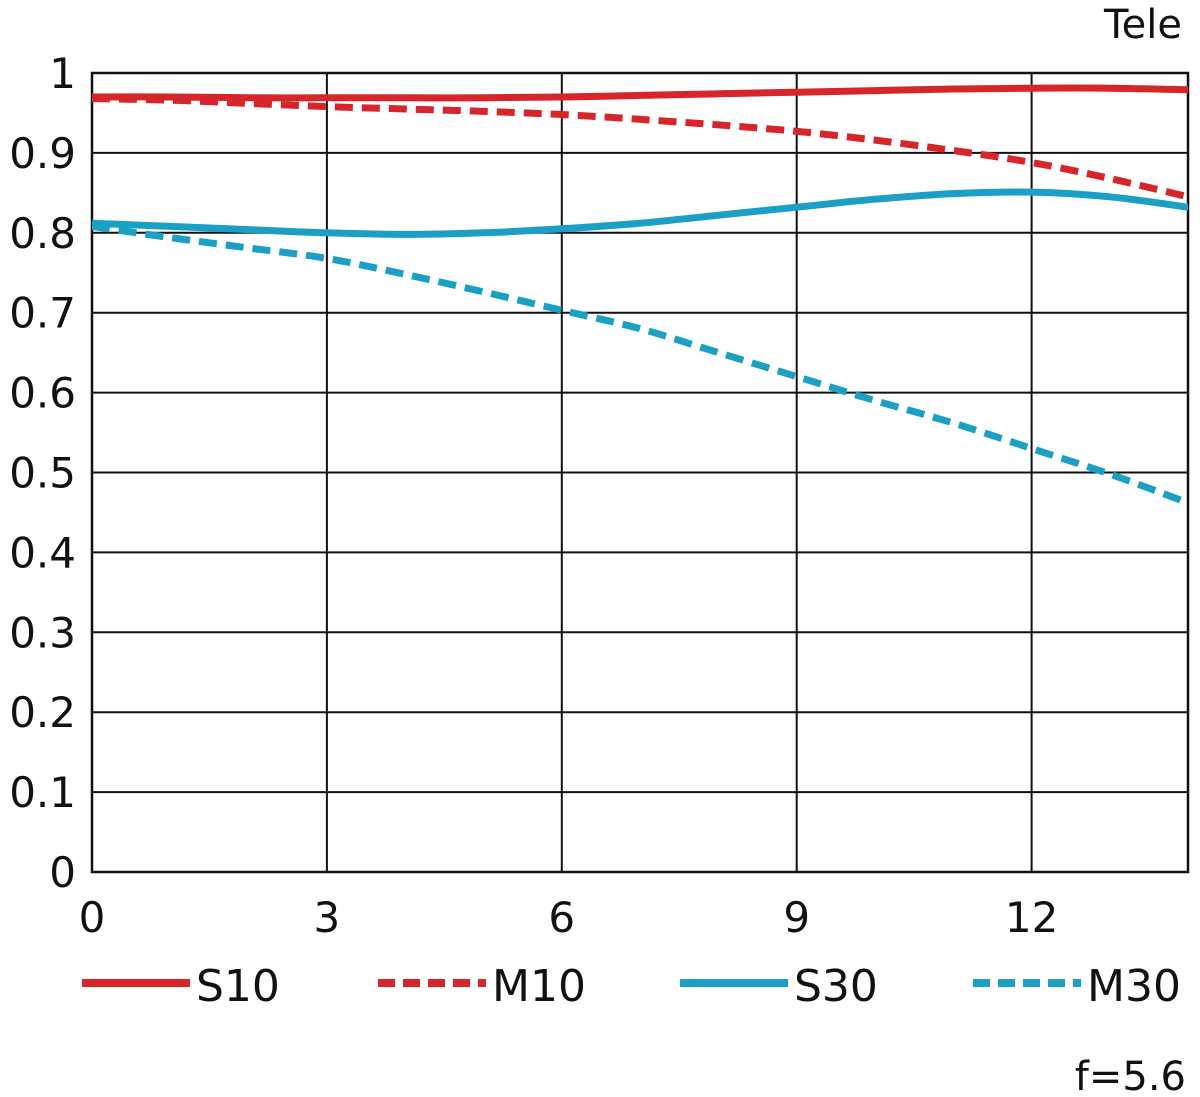  What do you see at coordinates (42, 473) in the screenshot?
I see `y-tick-label-5: 0.5` at bounding box center [42, 473].